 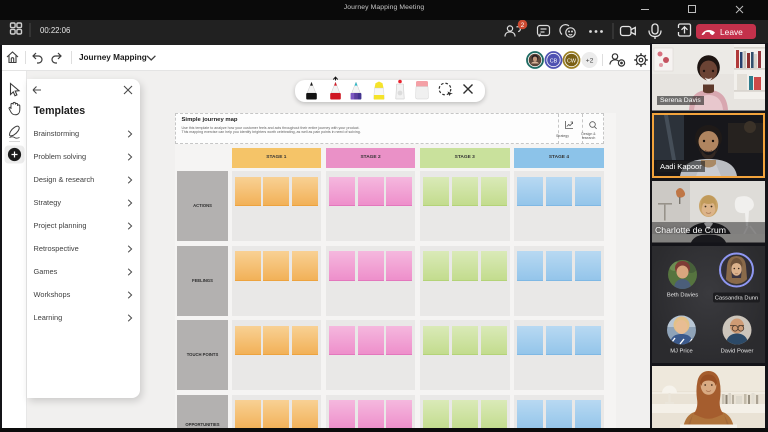 What do you see at coordinates (572, 61) in the screenshot?
I see `svg-text: CW` at bounding box center [572, 61].